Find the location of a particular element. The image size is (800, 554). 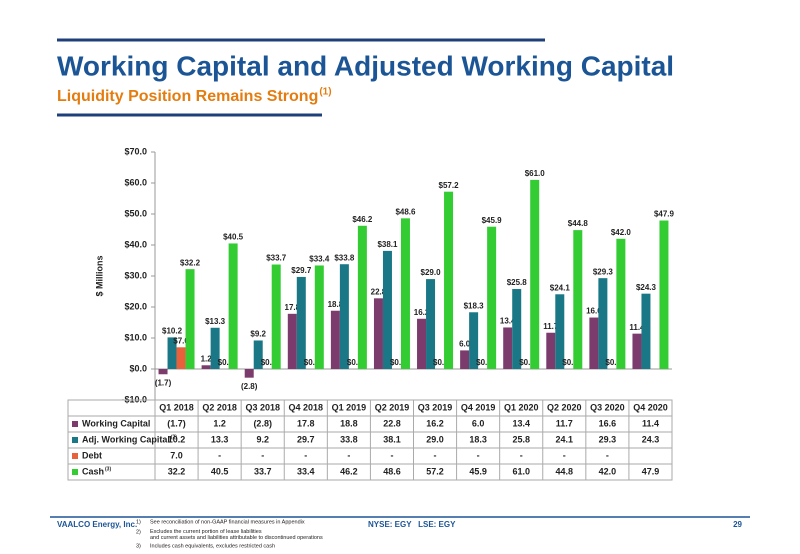

table-cell: 33.8 is located at coordinates (349, 439).